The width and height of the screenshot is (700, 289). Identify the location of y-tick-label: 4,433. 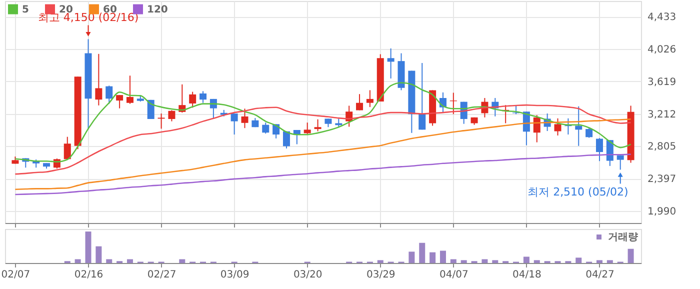
(662, 18).